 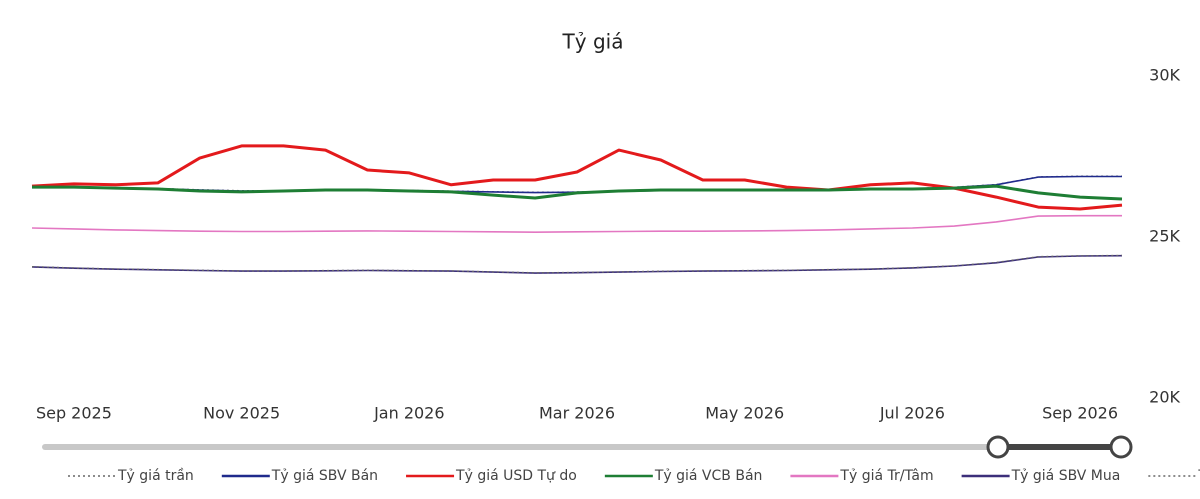 I want to click on y-tick-label: 30K, so click(x=1164, y=75).